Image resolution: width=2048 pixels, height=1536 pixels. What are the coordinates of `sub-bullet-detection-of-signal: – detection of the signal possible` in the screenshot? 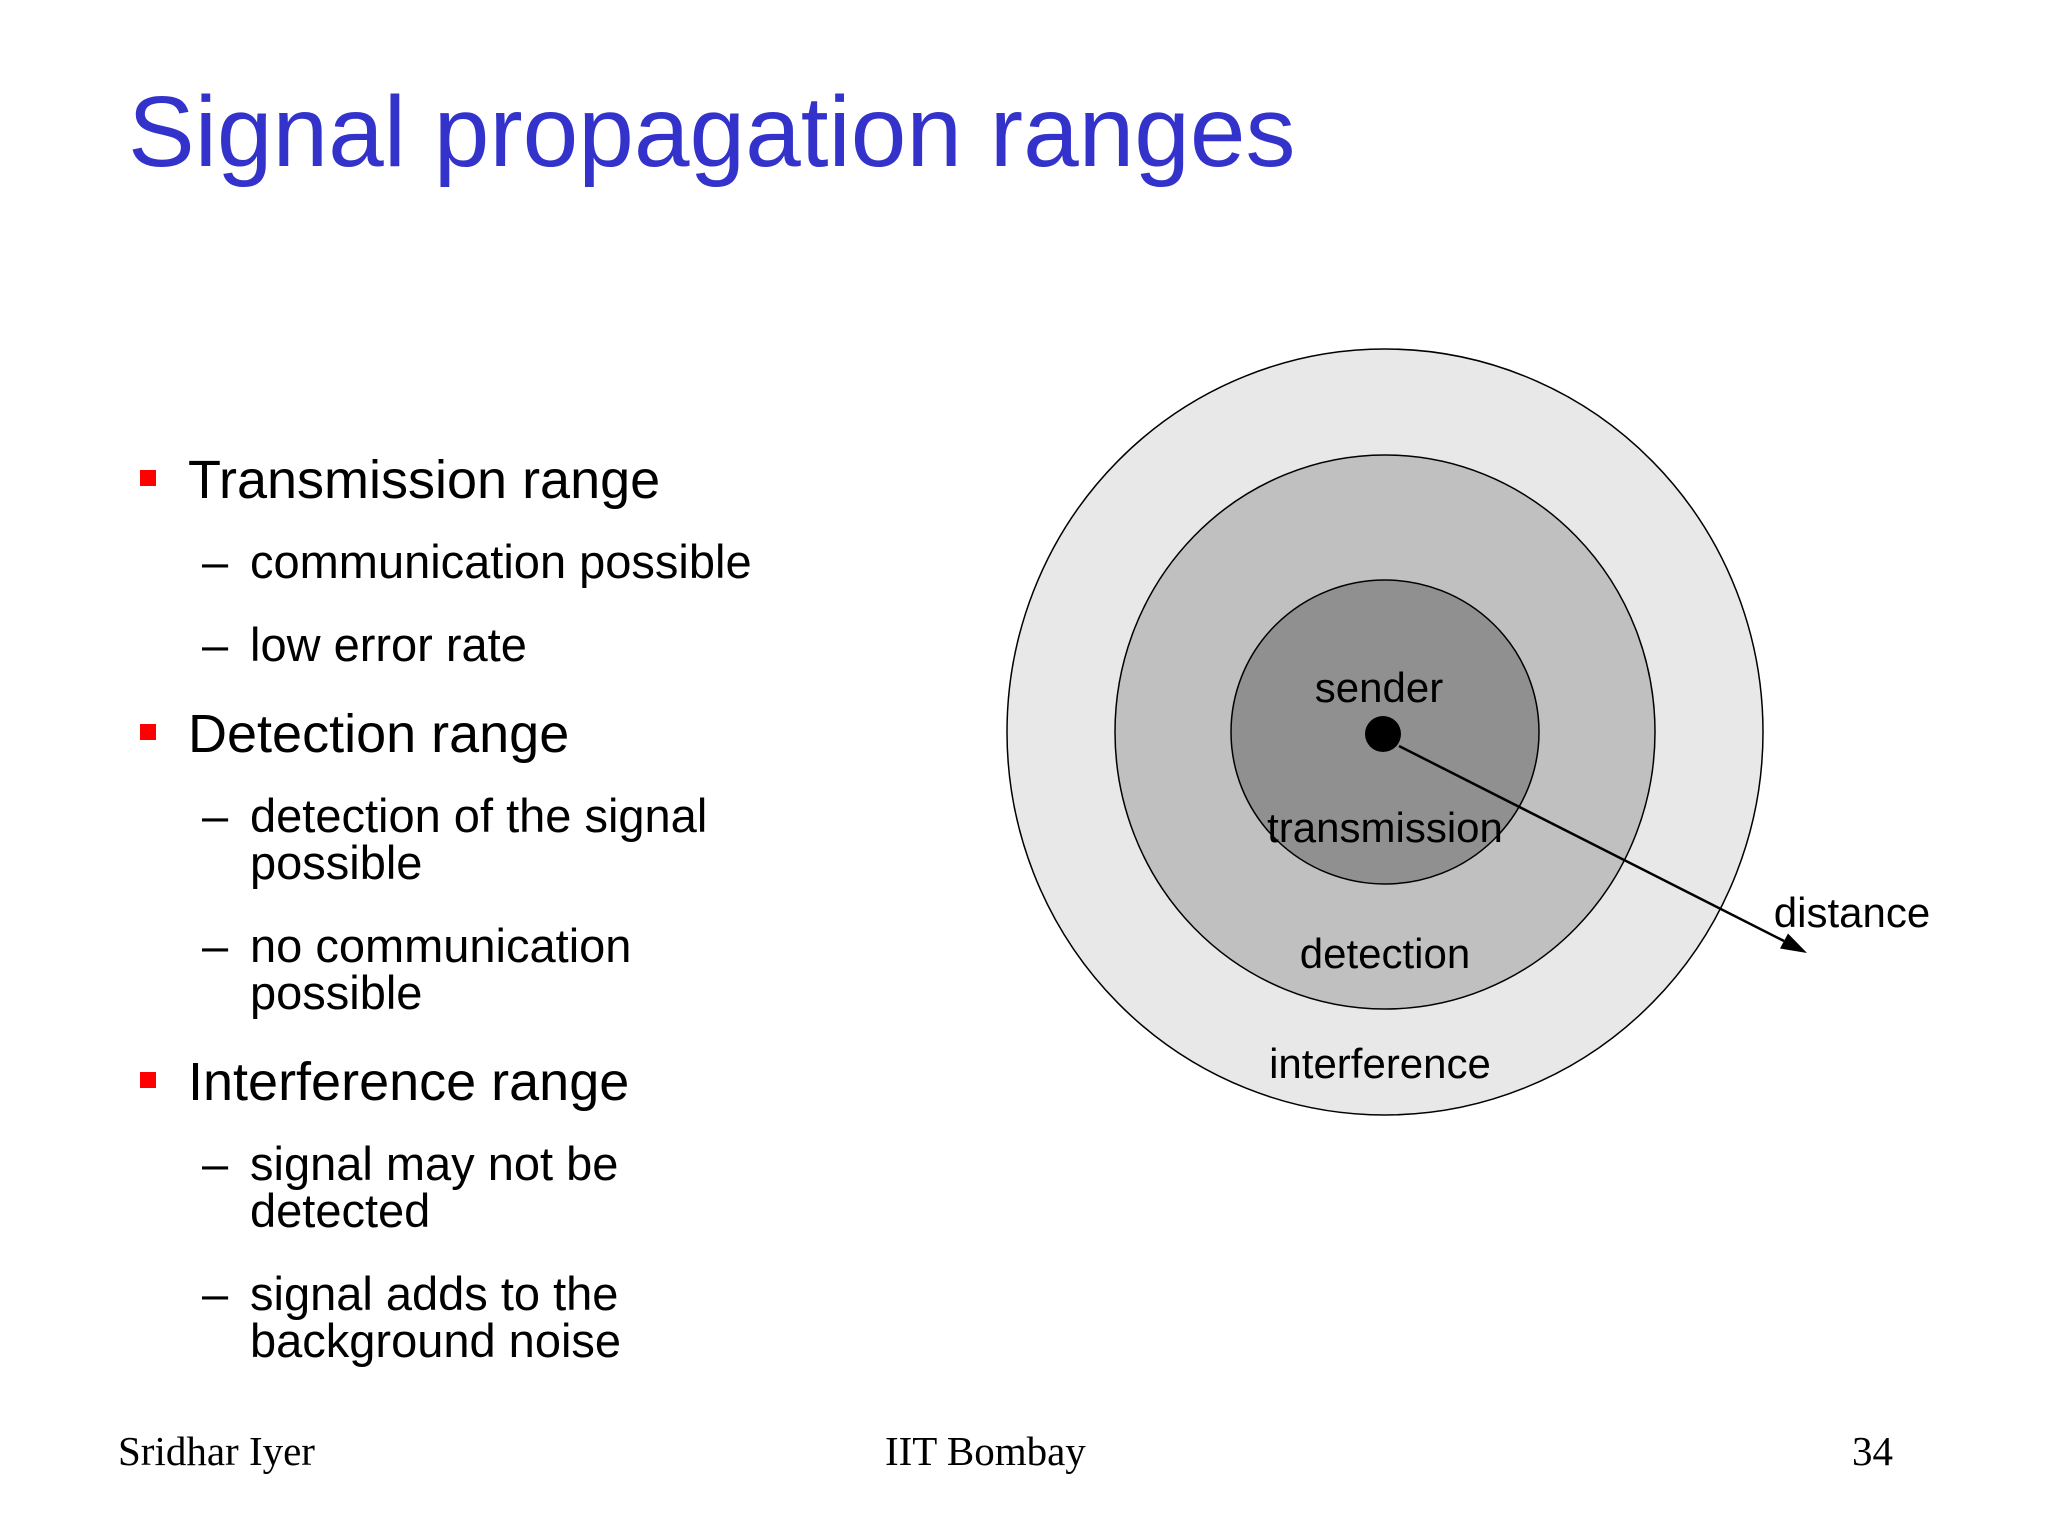 It's located at (486, 839).